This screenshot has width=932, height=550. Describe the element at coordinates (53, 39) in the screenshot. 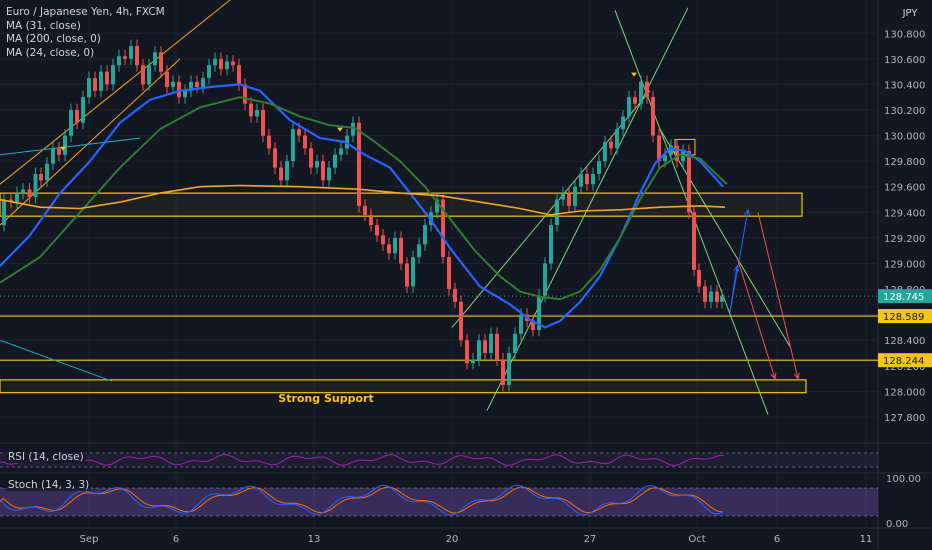

I see `ma200-legend: MA (200, close, 0)` at that location.